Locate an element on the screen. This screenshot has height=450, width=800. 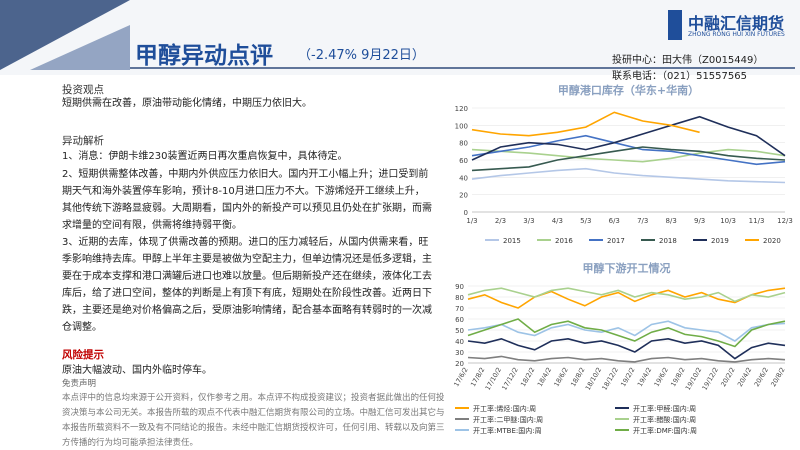
x-tick-label: 19/2/2 is located at coordinates (627, 377).